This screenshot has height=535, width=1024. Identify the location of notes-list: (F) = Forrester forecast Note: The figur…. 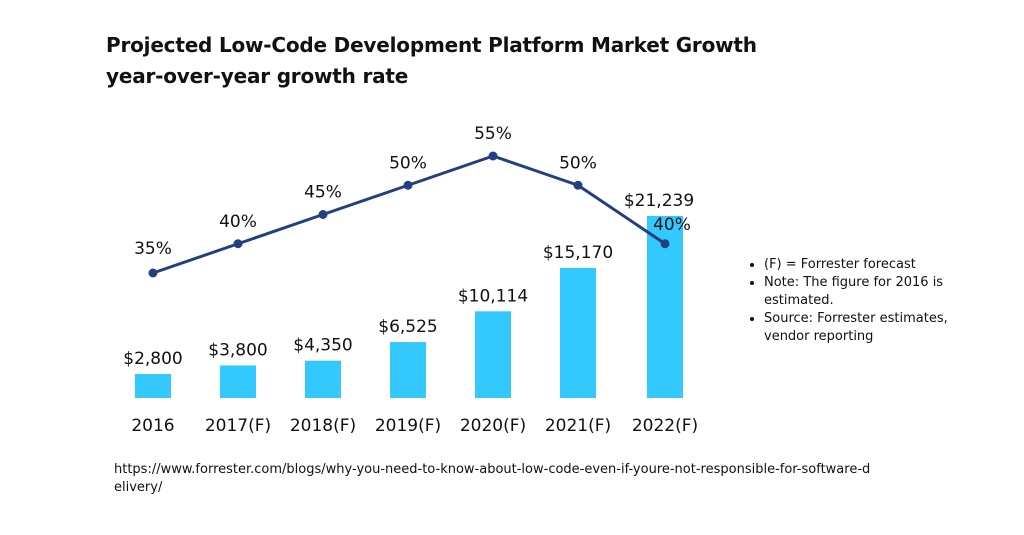
(855, 301).